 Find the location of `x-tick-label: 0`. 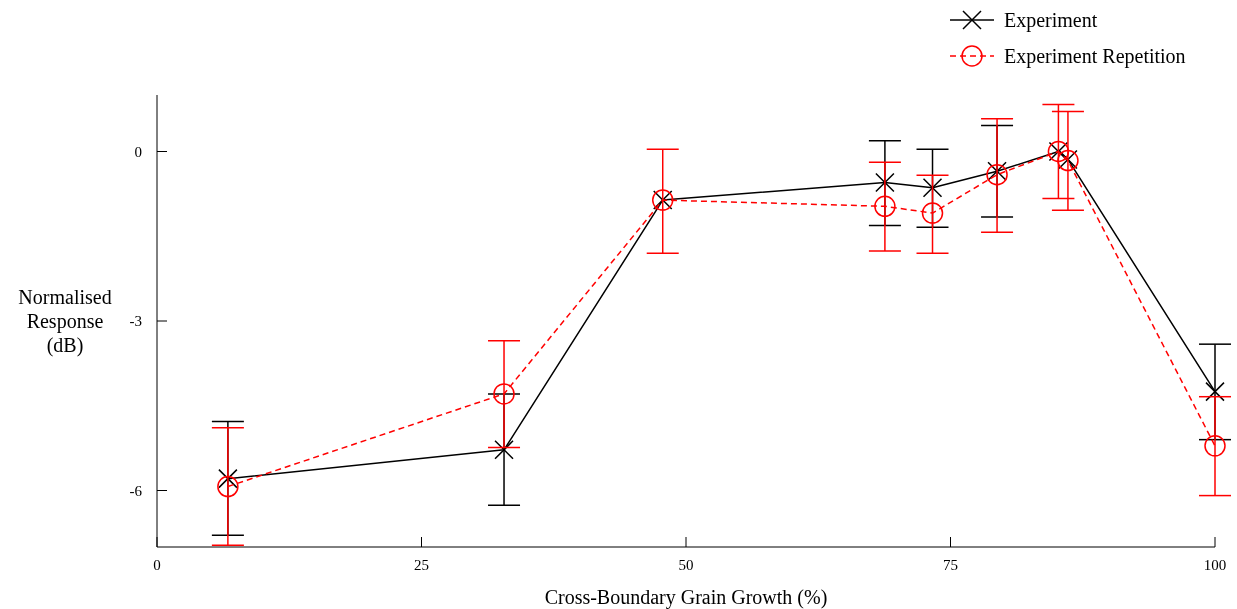

x-tick-label: 0 is located at coordinates (157, 565).